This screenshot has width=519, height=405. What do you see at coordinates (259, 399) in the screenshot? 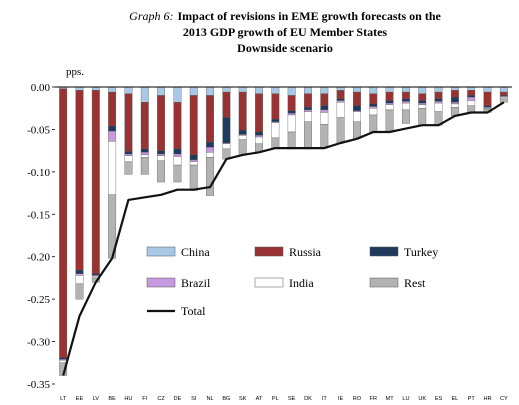
I see `x-tick-label: AT` at bounding box center [259, 399].